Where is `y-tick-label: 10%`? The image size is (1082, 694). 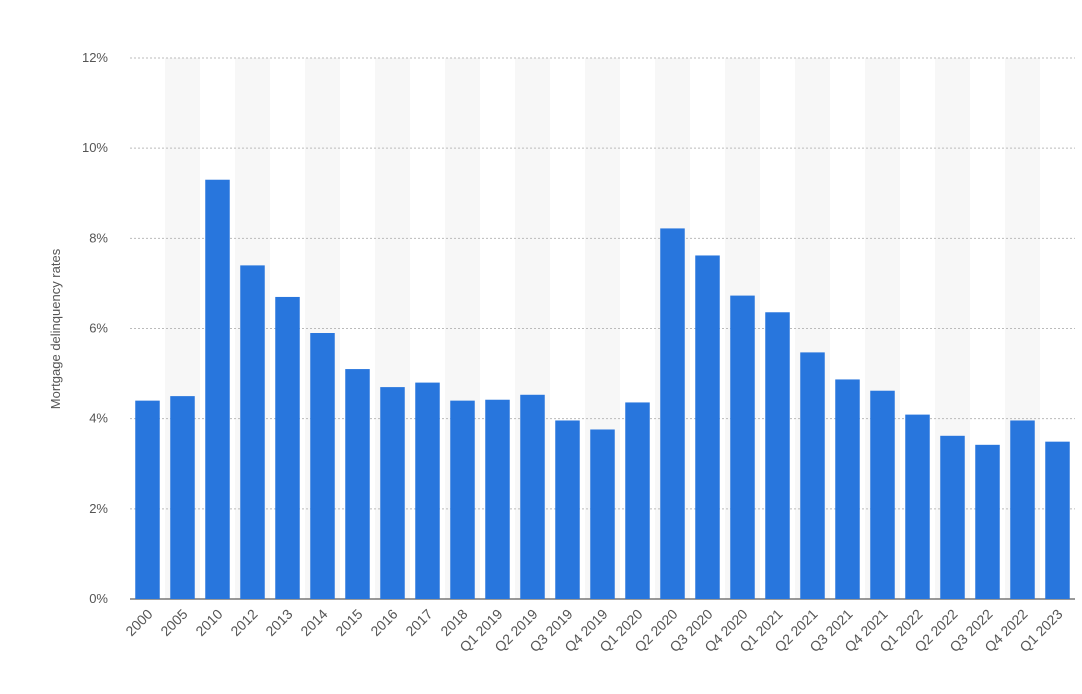
y-tick-label: 10% is located at coordinates (95, 147).